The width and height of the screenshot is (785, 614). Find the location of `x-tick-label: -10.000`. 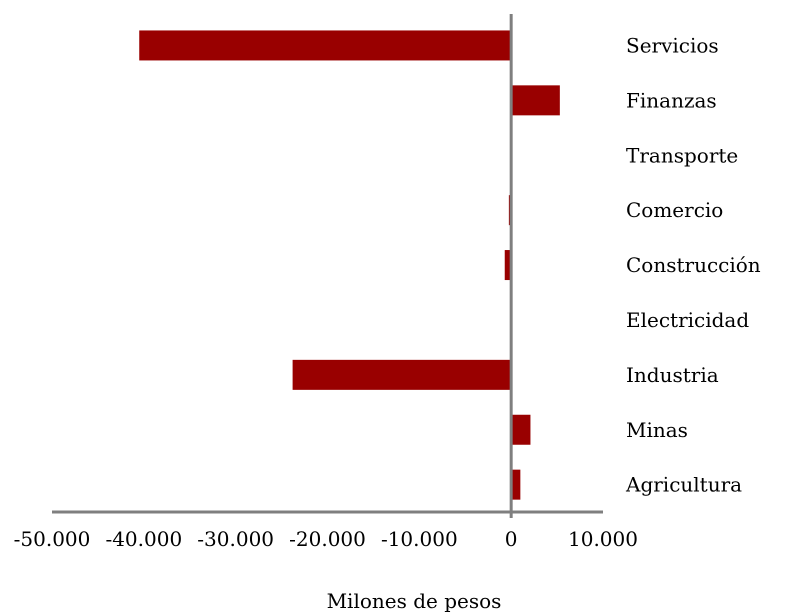

x-tick-label: -10.000 is located at coordinates (419, 539).